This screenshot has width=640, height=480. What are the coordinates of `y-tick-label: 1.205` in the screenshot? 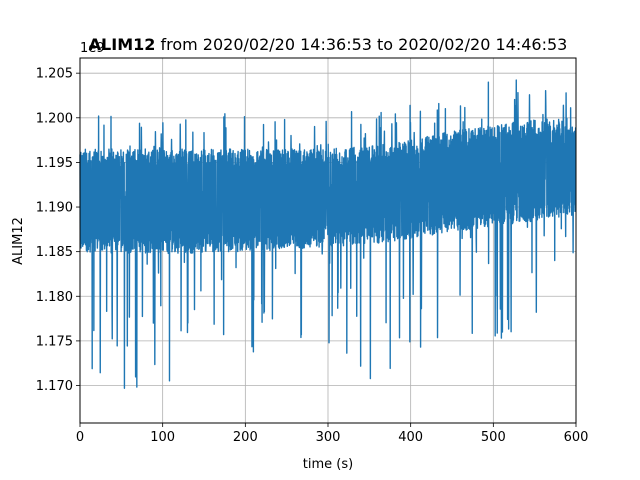 It's located at (54, 74).